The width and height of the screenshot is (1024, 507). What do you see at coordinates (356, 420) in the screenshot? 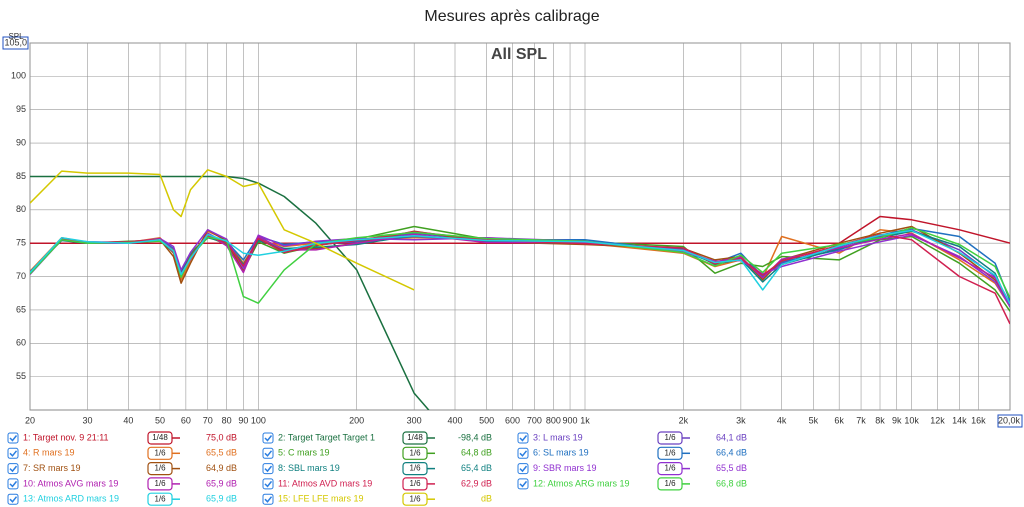
I see `x-tick-label: 200` at bounding box center [356, 420].